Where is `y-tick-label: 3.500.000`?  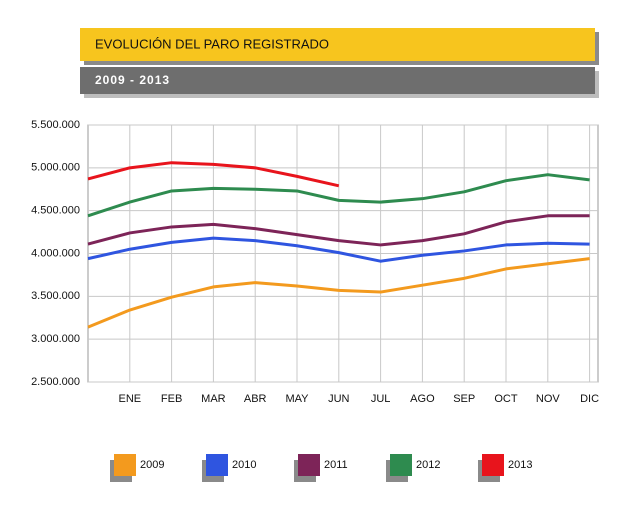
y-tick-label: 3.500.000 is located at coordinates (55, 296).